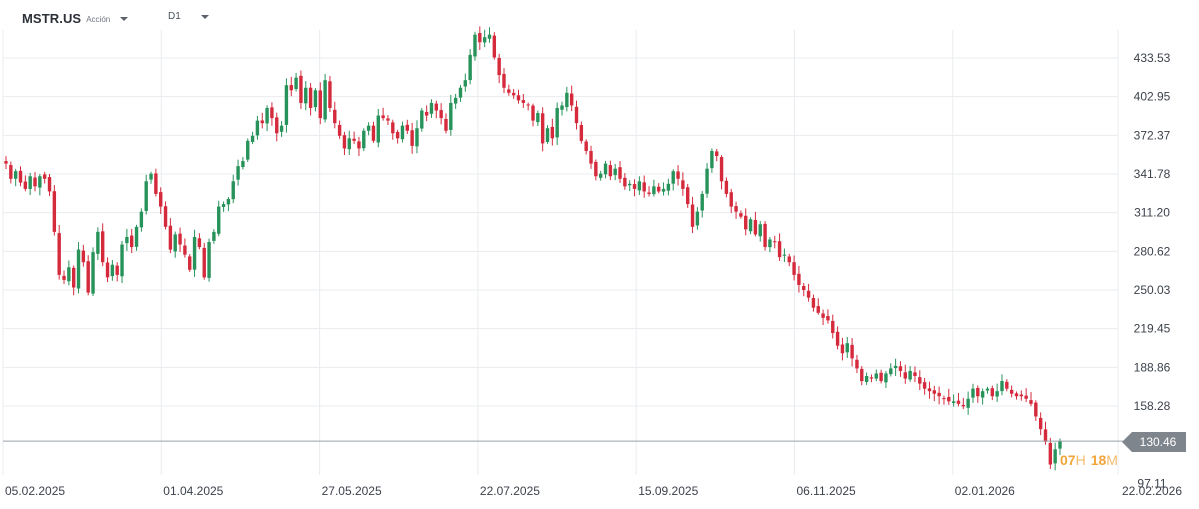  I want to click on countdown-minutes: 18, so click(1099, 460).